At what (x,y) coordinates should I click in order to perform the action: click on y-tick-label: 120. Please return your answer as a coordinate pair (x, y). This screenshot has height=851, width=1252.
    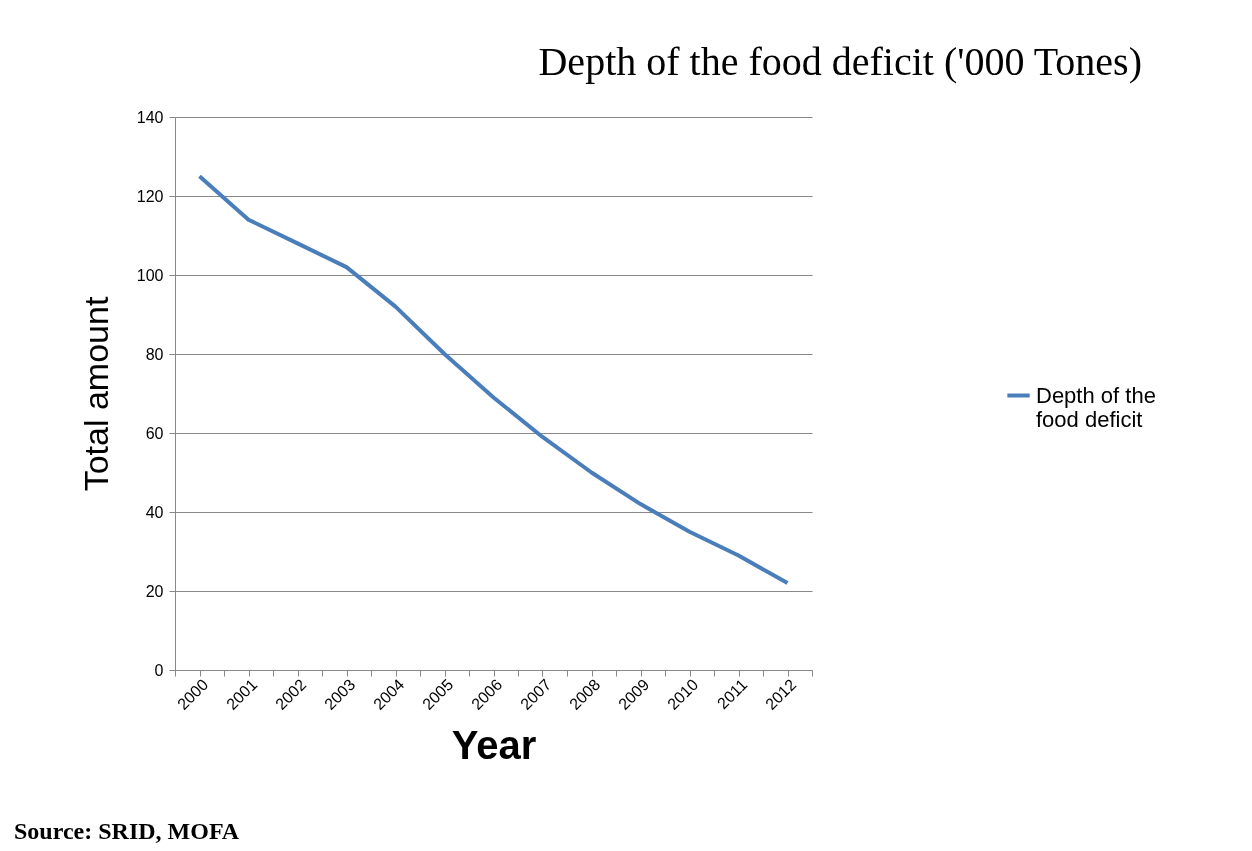
    Looking at the image, I should click on (150, 196).